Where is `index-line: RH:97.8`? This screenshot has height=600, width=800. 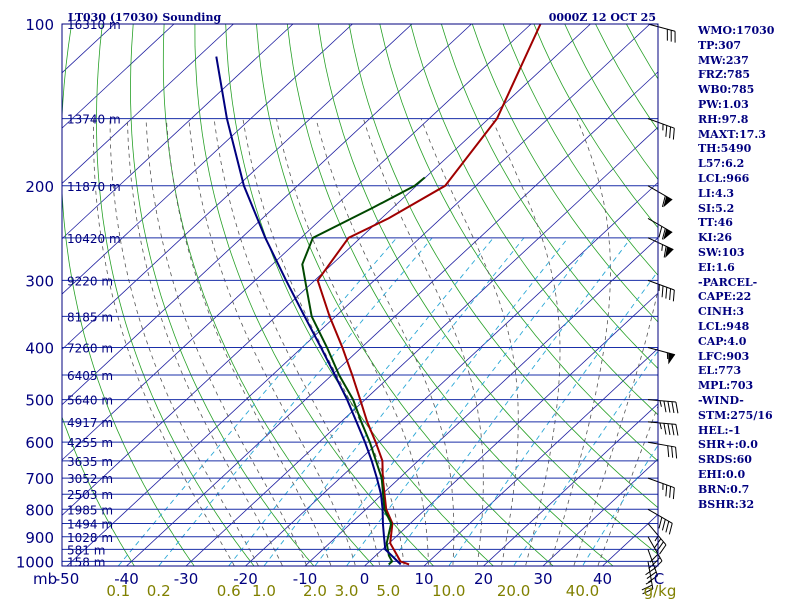
index-line: RH:97.8 is located at coordinates (723, 119).